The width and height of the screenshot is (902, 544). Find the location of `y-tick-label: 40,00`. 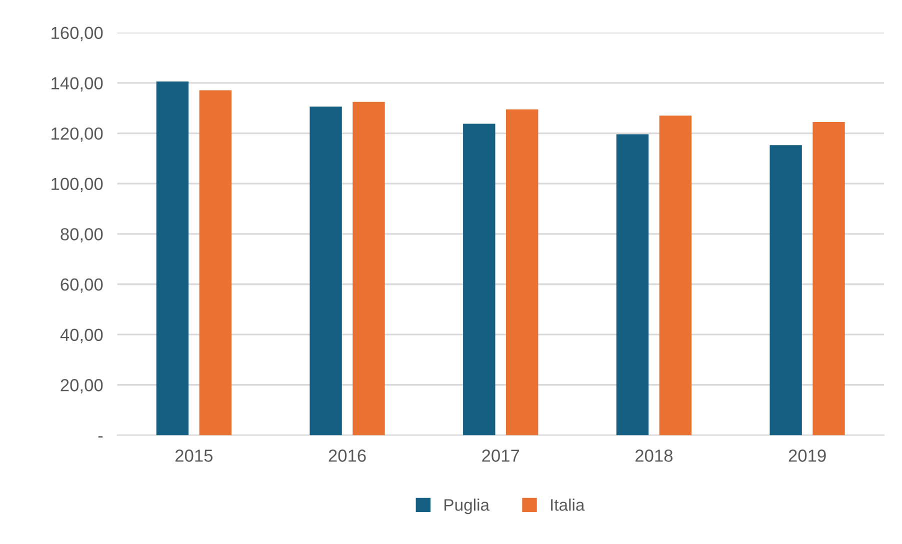

y-tick-label: 40,00 is located at coordinates (81, 336).